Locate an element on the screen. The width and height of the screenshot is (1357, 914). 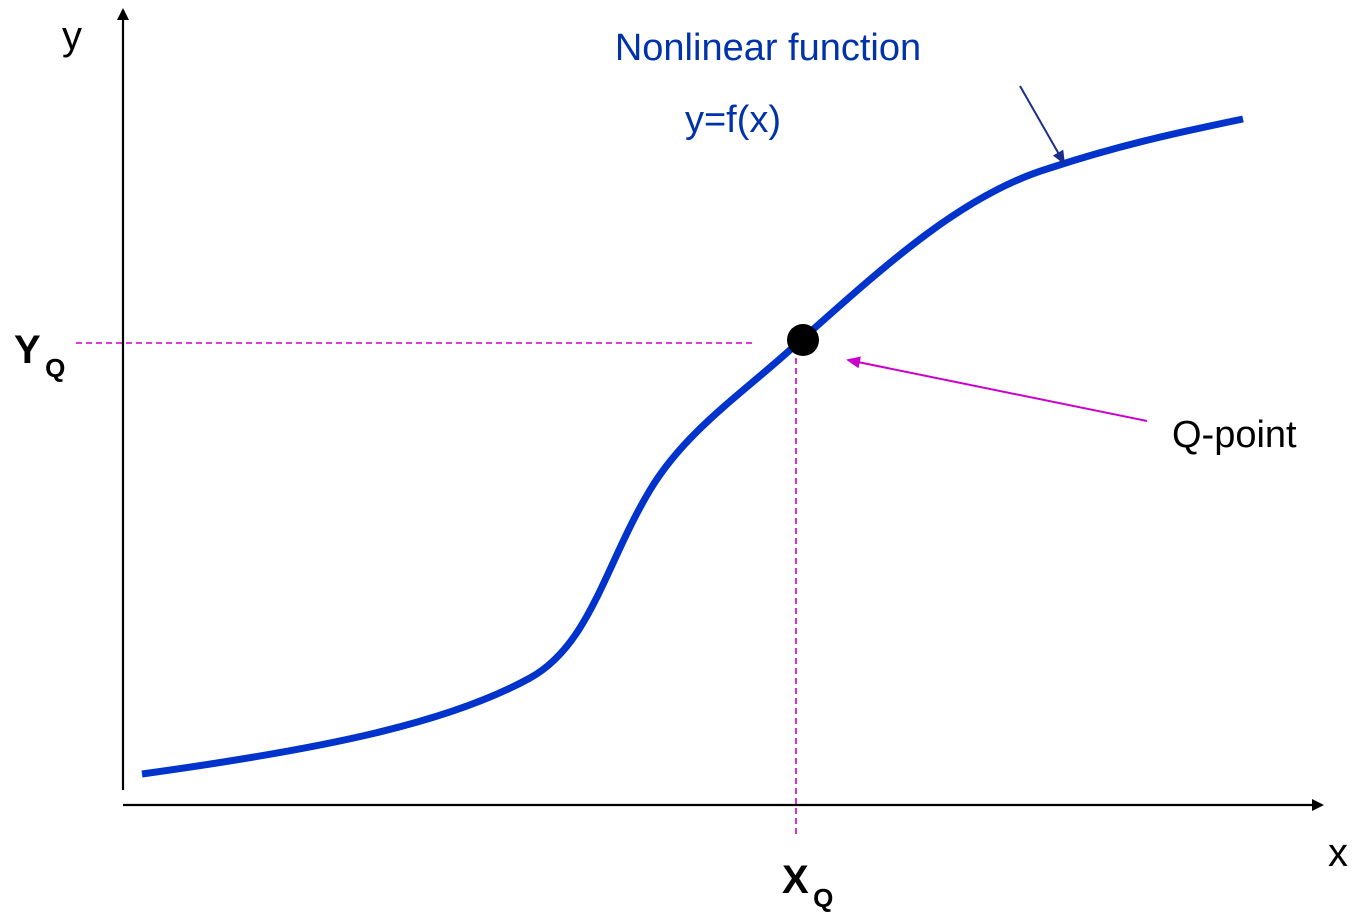
yq-label-main: Y is located at coordinates (27, 350).